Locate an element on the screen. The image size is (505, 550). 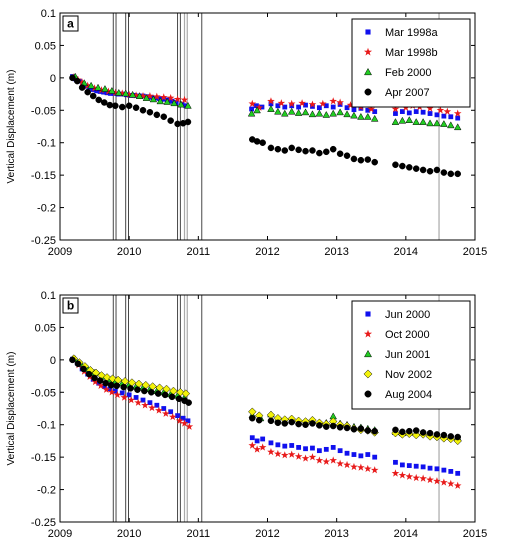
legend-label: Mar 1998b is located at coordinates (411, 53).